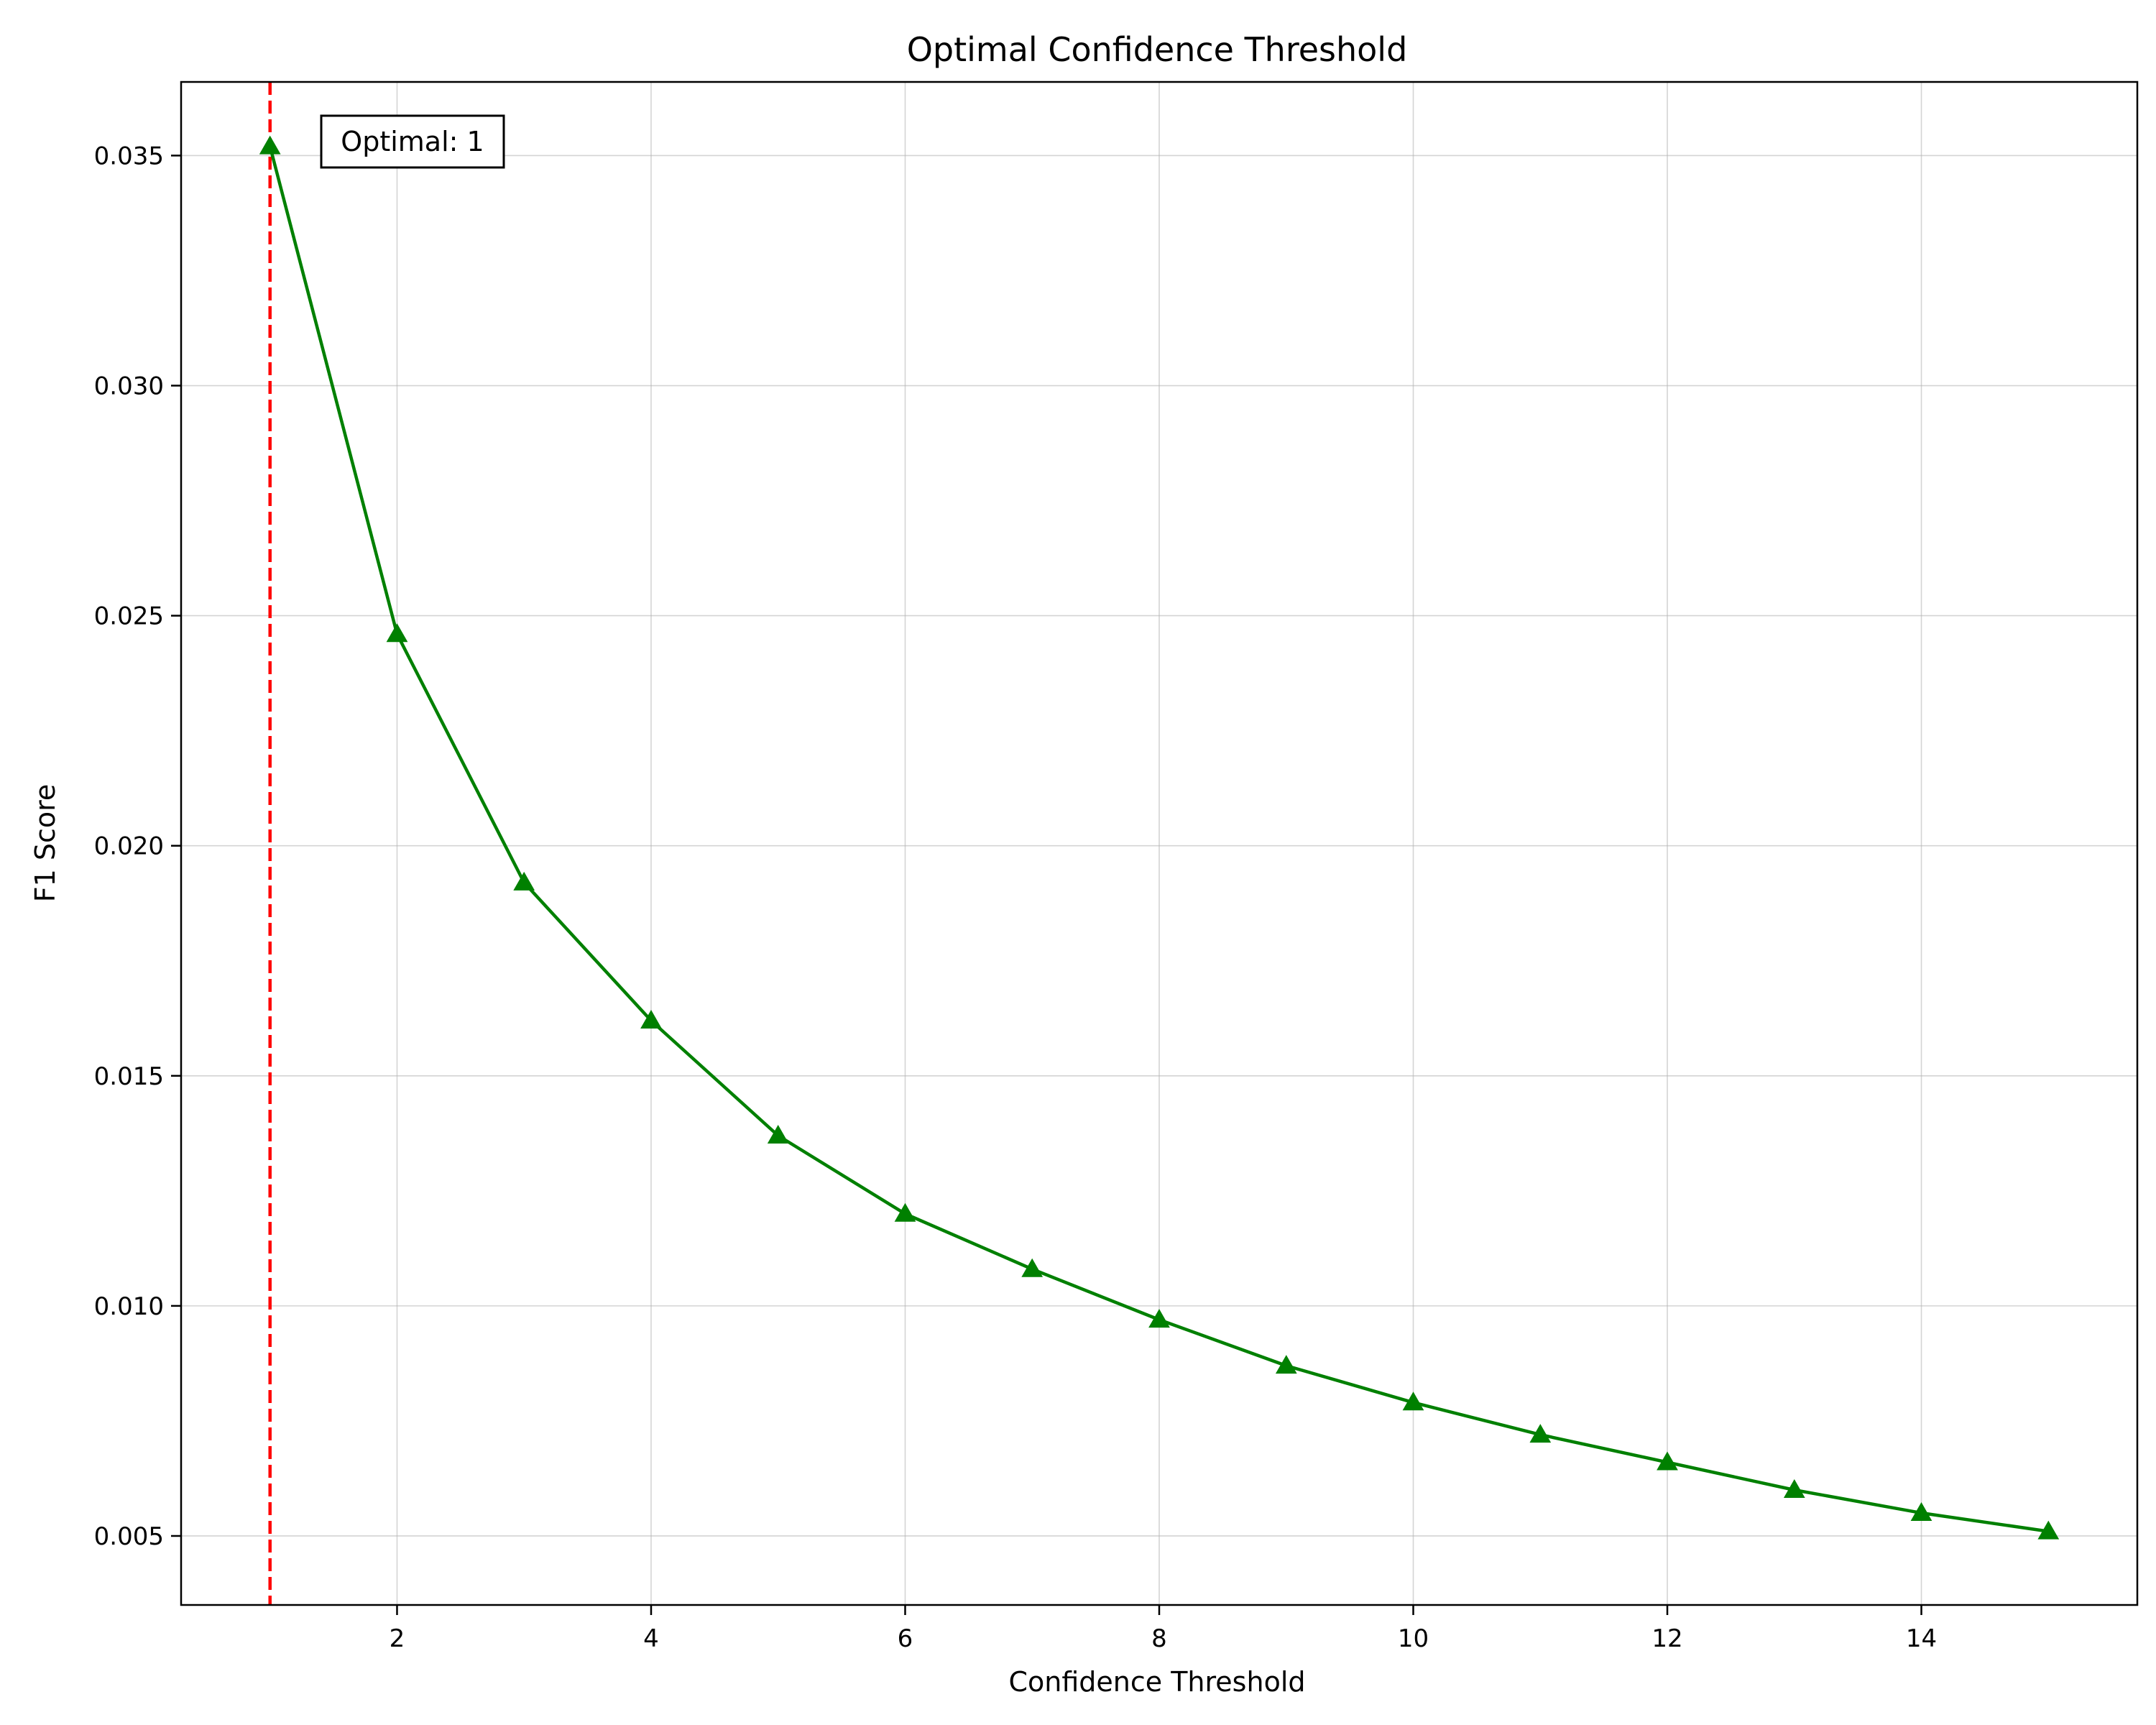 The height and width of the screenshot is (1725, 2156). Describe the element at coordinates (1921, 1638) in the screenshot. I see `x-tick-label: 14` at that location.